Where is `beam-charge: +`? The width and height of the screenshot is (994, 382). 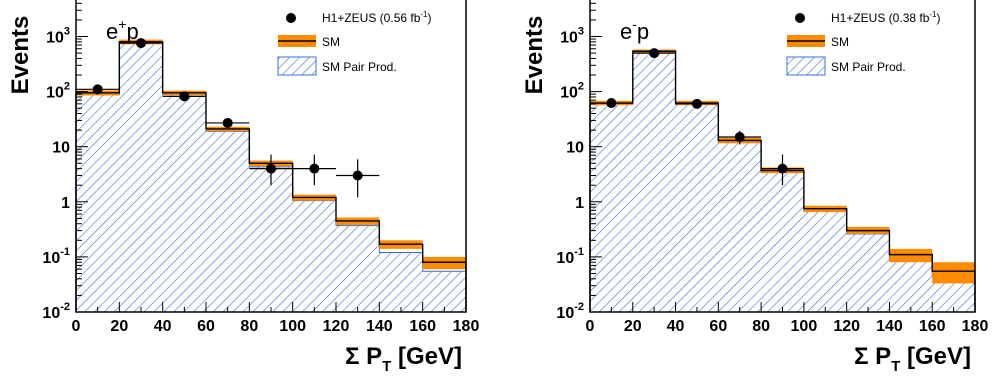
beam-charge: + is located at coordinates (122, 24).